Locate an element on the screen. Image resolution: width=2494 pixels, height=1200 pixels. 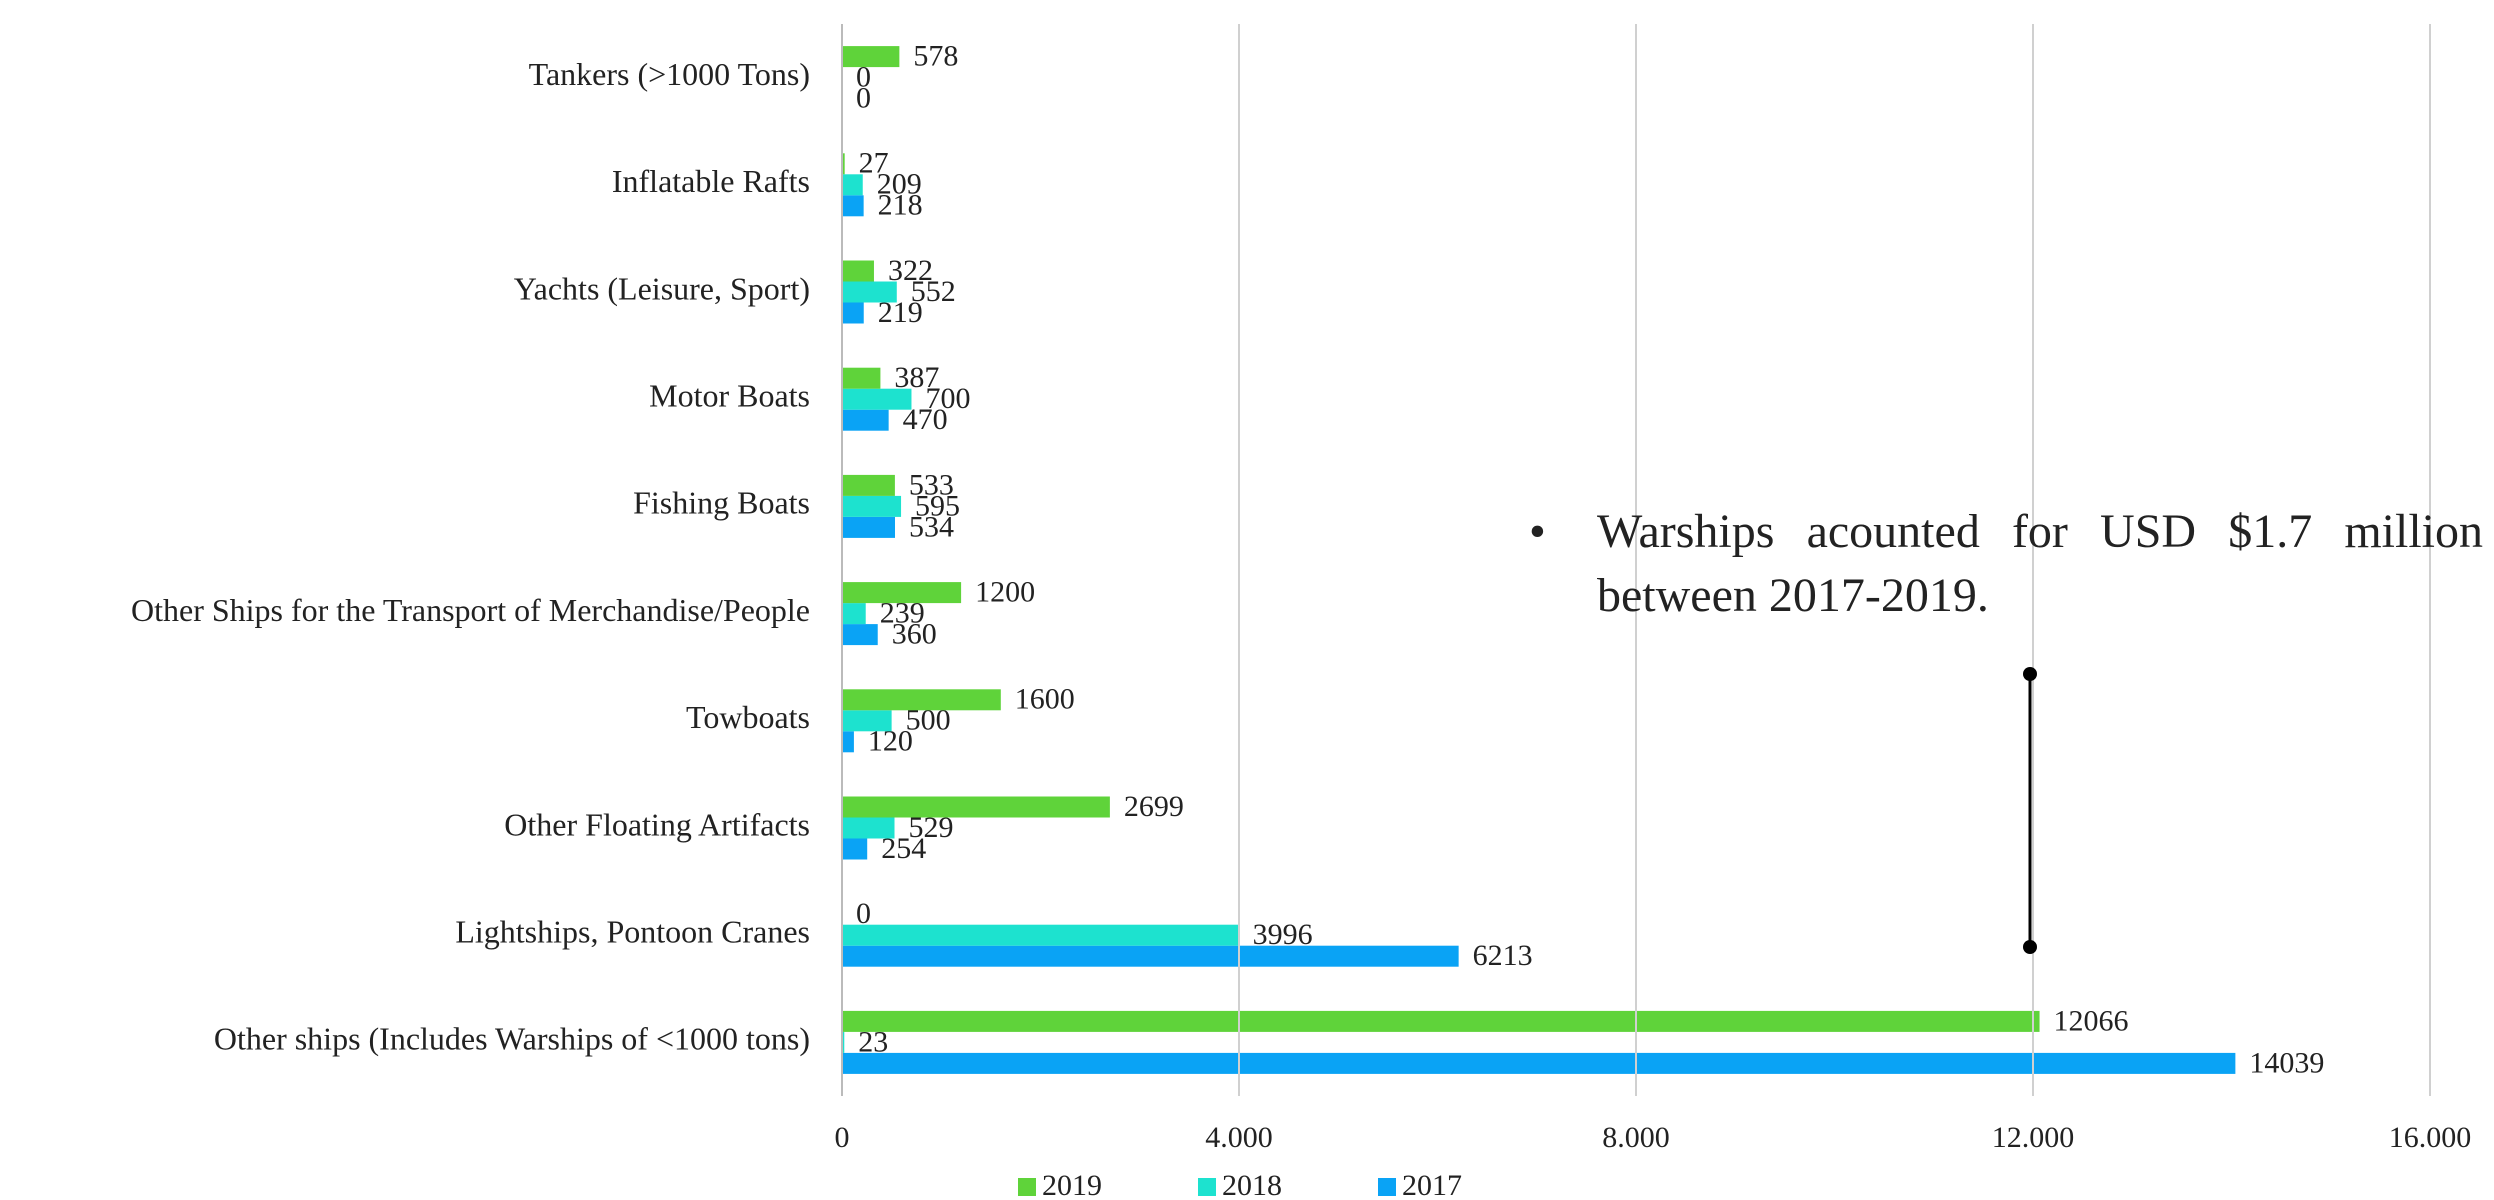
y-tick-label: Motor Boats is located at coordinates (729, 396).